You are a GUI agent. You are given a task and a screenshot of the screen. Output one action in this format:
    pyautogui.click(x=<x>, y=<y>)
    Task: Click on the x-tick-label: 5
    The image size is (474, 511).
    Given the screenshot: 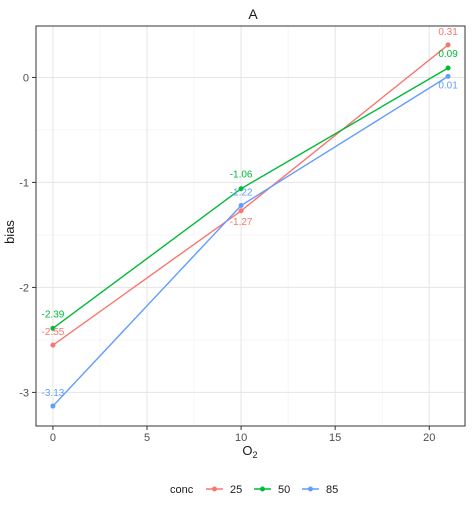 What is the action you would take?
    pyautogui.click(x=147, y=438)
    